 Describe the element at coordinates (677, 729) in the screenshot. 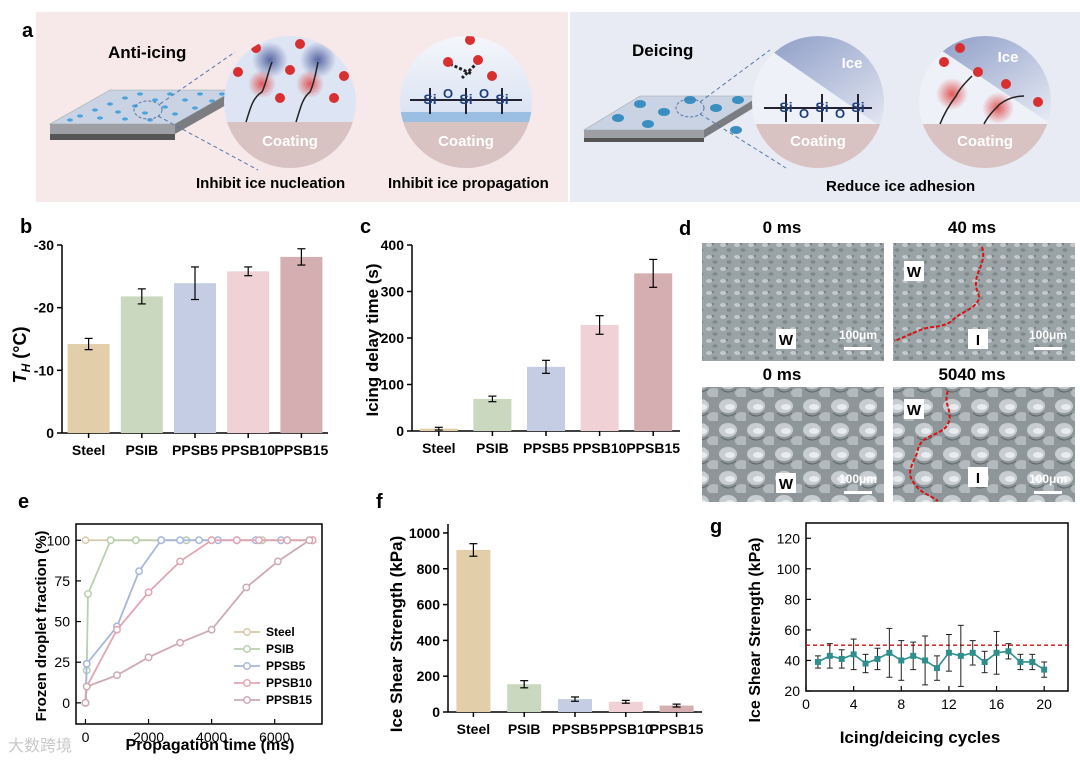

I see `chart-f-xtick-label: PPSB15` at that location.